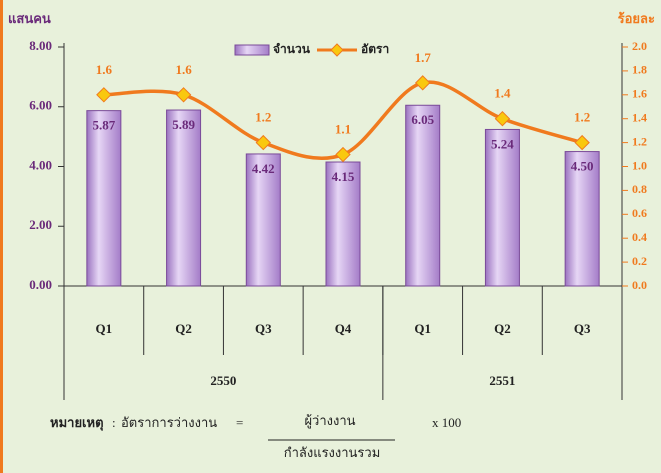 The width and height of the screenshot is (661, 473). What do you see at coordinates (40, 45) in the screenshot?
I see `y-tick-label: 8.00` at bounding box center [40, 45].